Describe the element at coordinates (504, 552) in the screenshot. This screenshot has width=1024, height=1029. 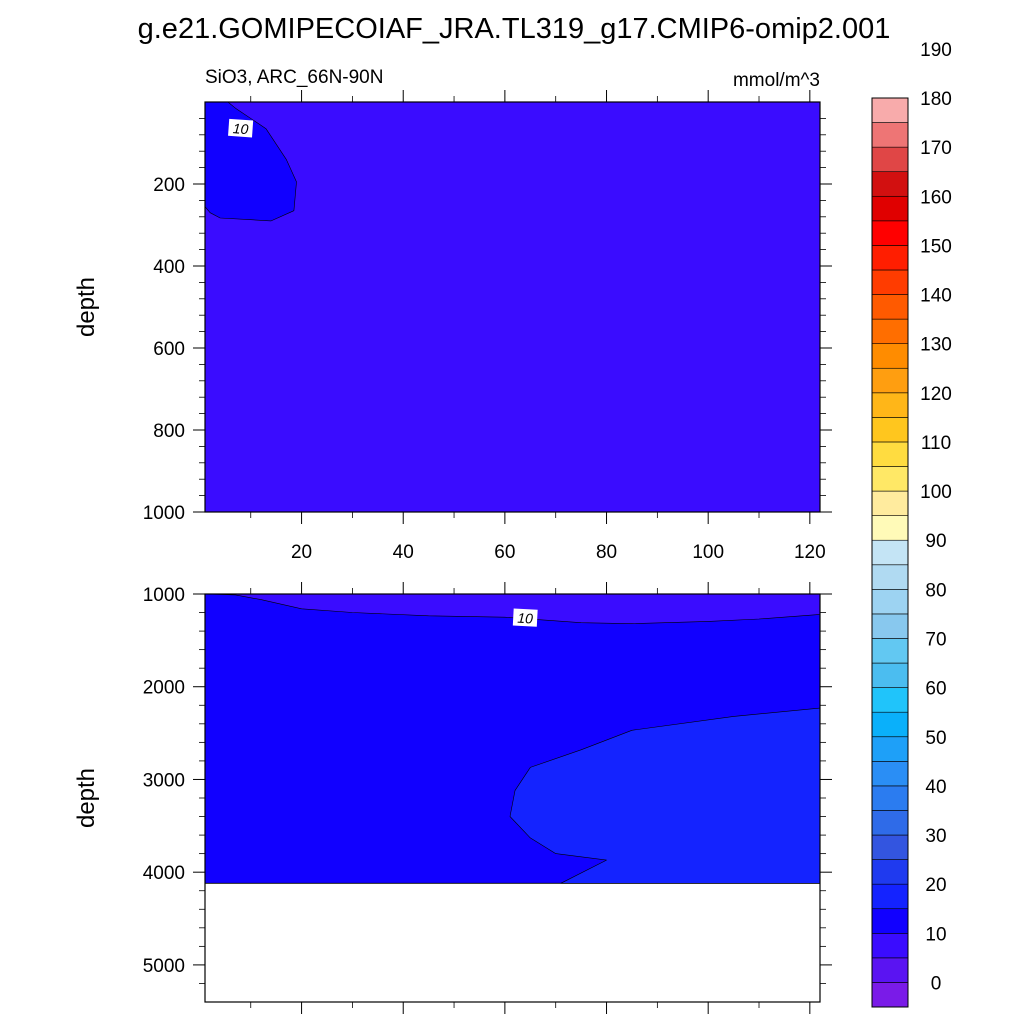
I see `x-tick-label: 60` at that location.